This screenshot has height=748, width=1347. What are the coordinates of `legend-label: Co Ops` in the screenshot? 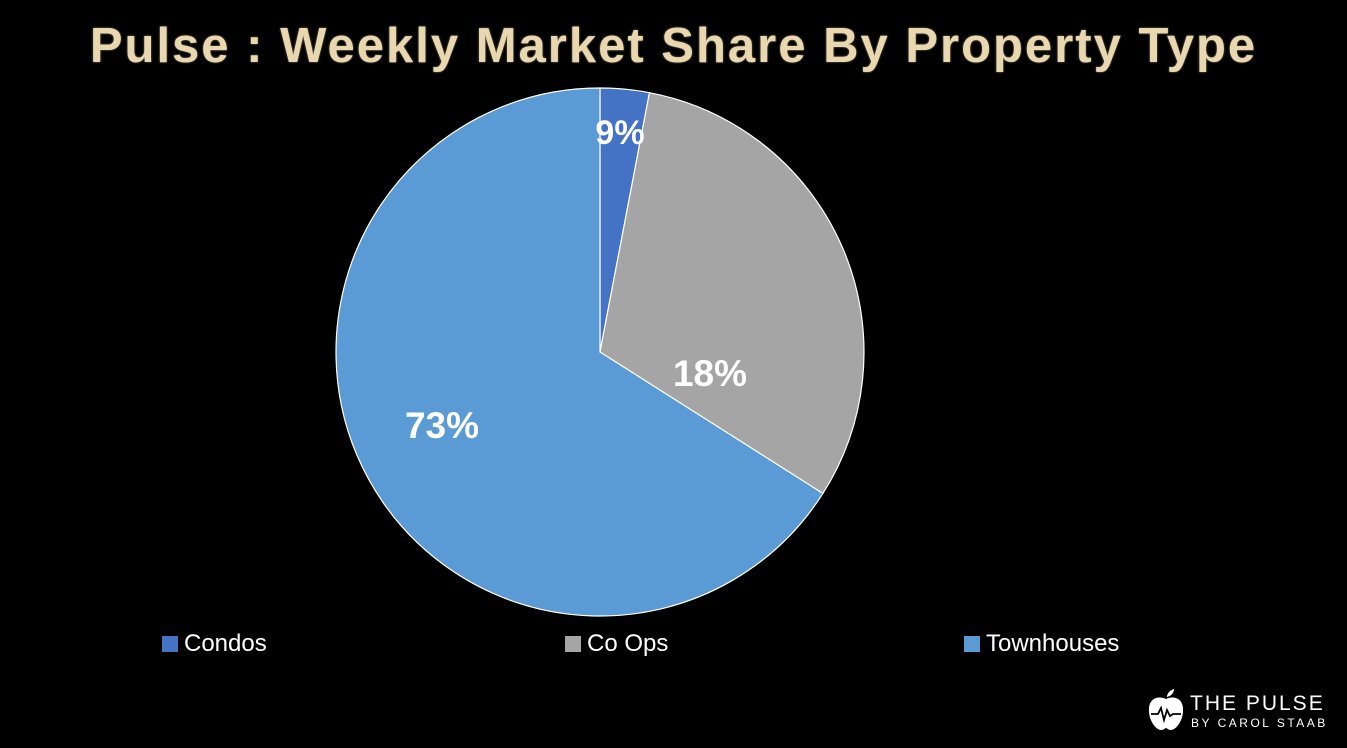 It's located at (628, 643).